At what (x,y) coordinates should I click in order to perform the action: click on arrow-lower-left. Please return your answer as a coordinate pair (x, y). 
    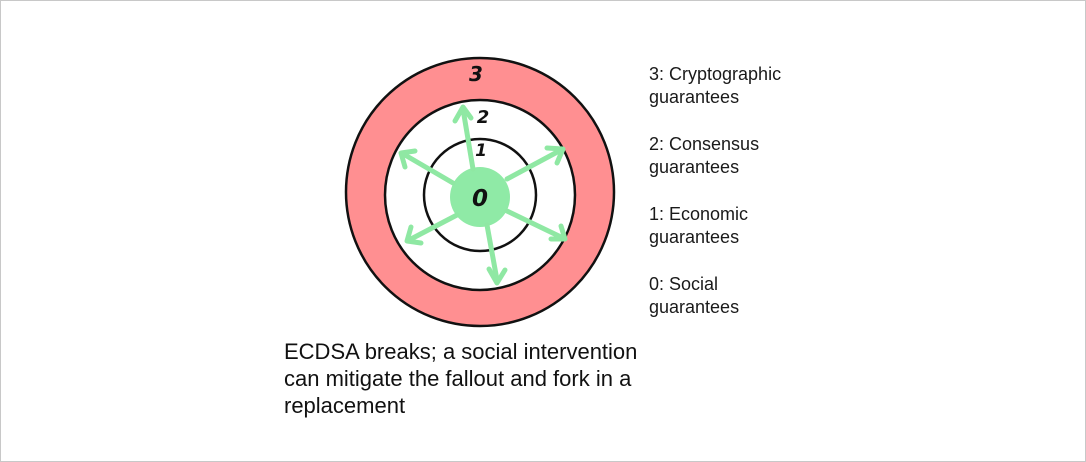
    Looking at the image, I should click on (434, 227).